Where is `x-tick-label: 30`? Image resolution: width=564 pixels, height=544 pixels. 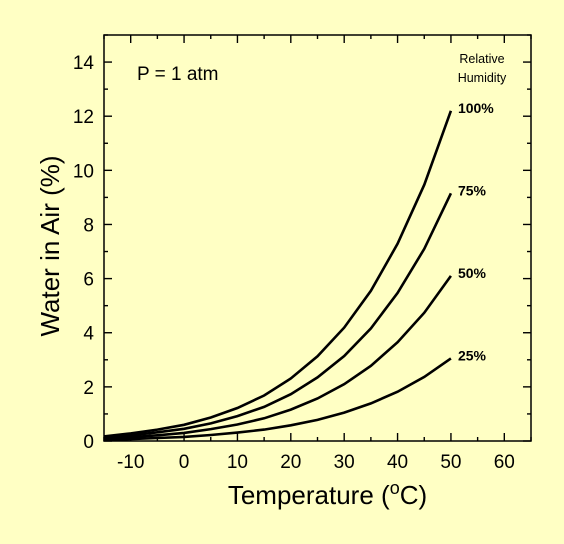 x-tick-label: 30 is located at coordinates (344, 462).